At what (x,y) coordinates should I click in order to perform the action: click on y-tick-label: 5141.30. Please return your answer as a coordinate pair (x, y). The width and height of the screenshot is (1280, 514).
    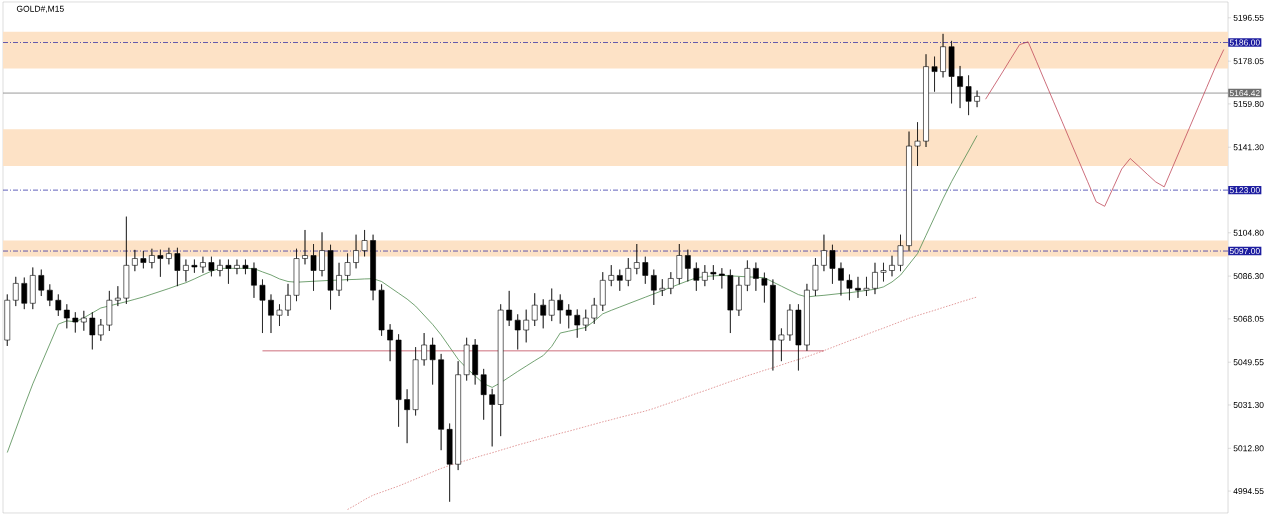
    Looking at the image, I should click on (1248, 147).